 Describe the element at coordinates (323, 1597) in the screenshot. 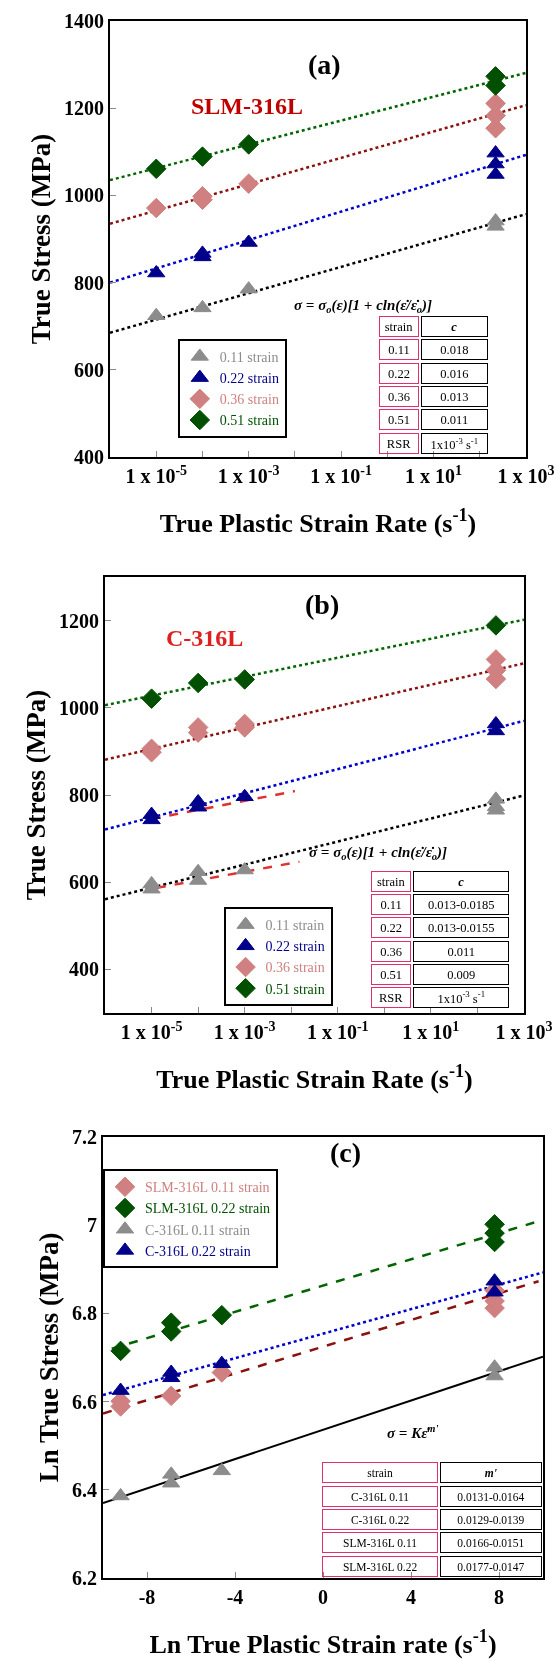

I see `x-tick-label: 0` at that location.